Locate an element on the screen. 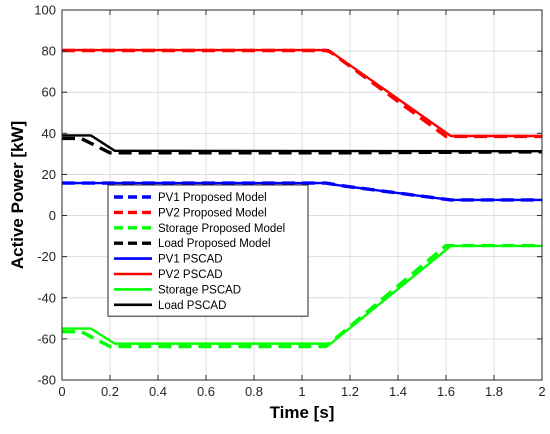 The width and height of the screenshot is (550, 434). x-tick-label: 1.8 is located at coordinates (494, 391).